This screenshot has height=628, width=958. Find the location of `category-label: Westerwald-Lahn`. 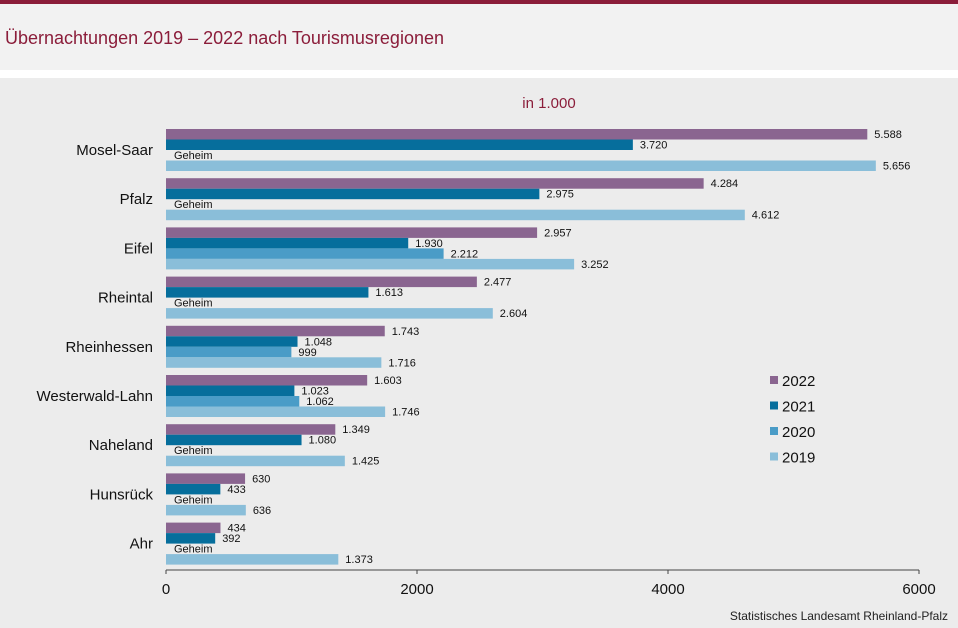

category-label: Westerwald-Lahn is located at coordinates (95, 396).